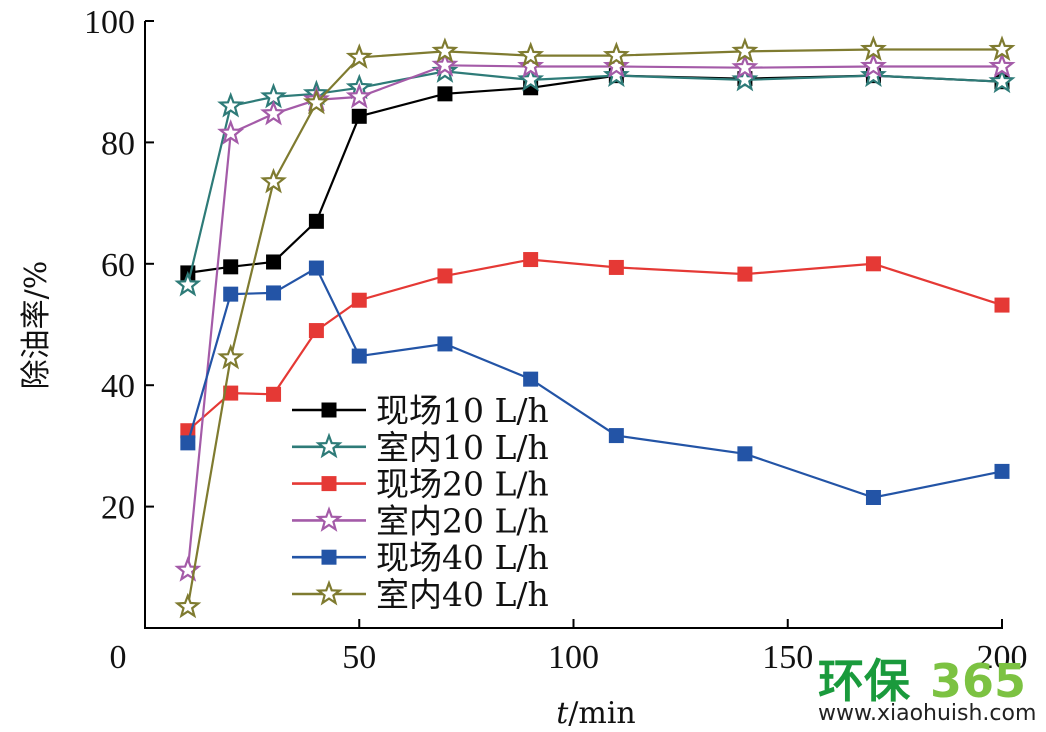 The image size is (1046, 732). I want to click on watermark-url: www.xiaohuish.com, so click(927, 713).